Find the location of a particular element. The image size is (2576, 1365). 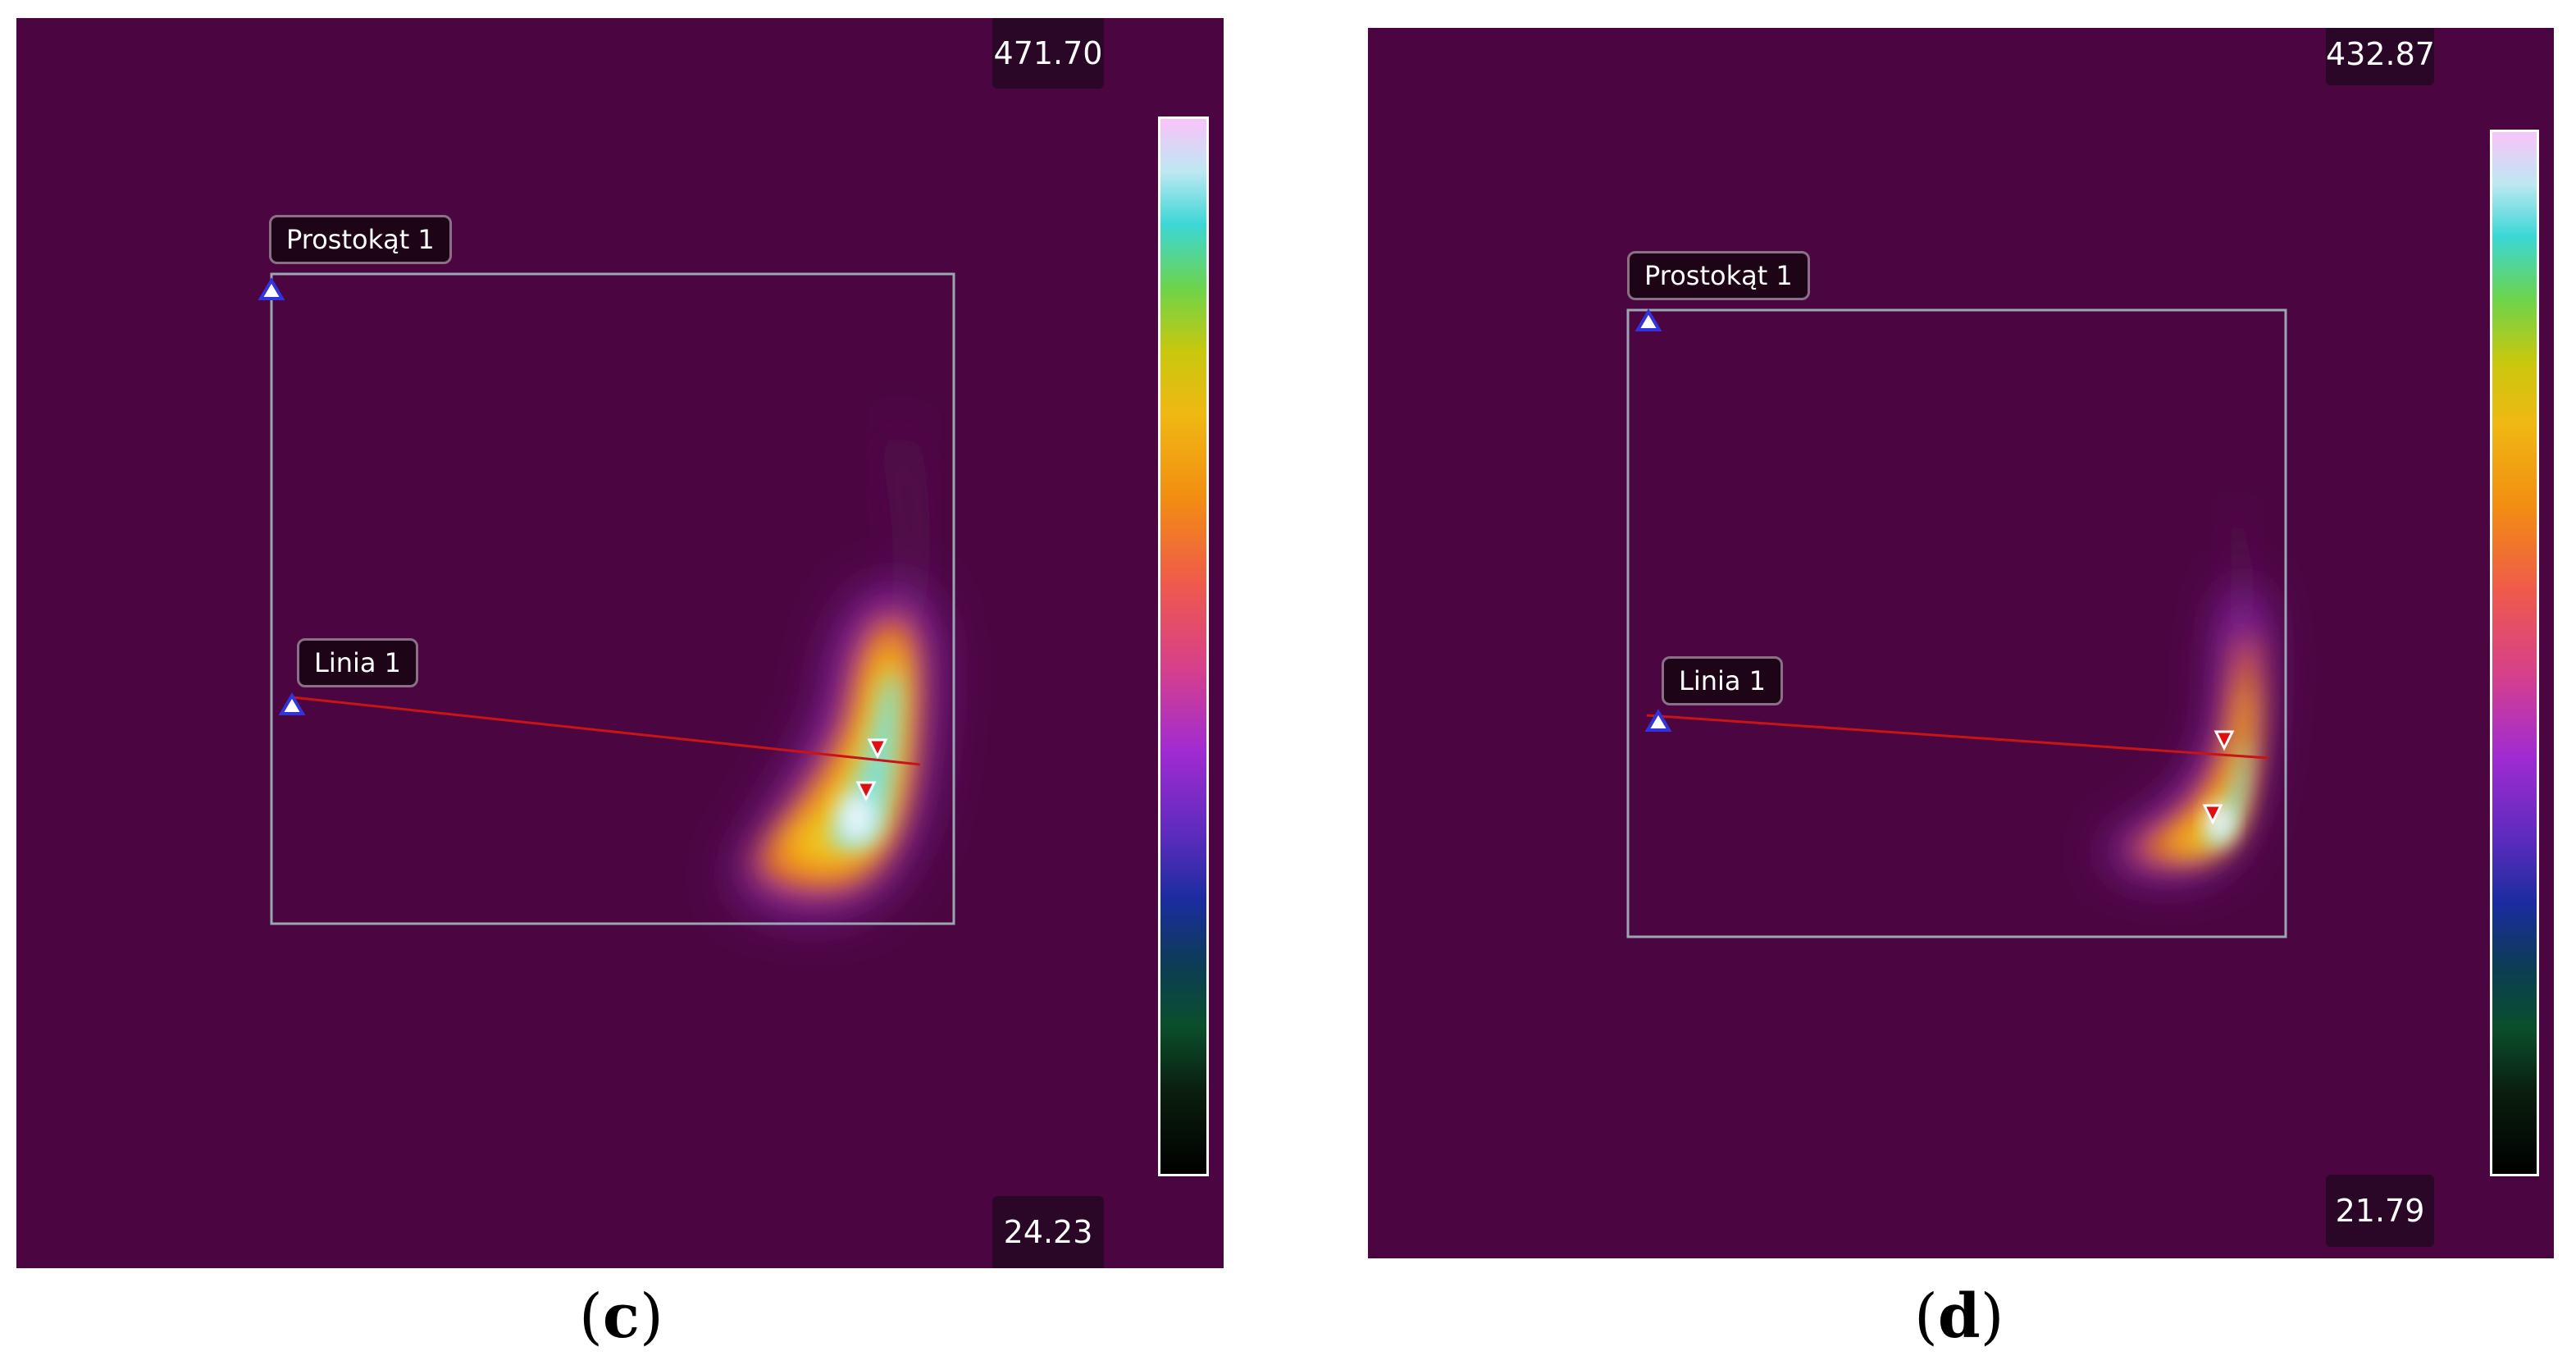

scale-max-value: 471.70 is located at coordinates (1048, 54).